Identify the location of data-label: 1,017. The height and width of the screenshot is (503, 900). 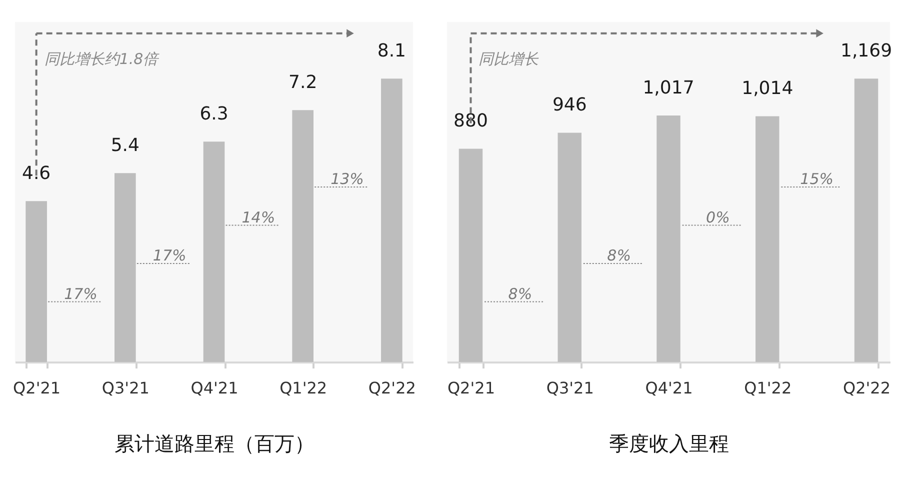
(668, 88).